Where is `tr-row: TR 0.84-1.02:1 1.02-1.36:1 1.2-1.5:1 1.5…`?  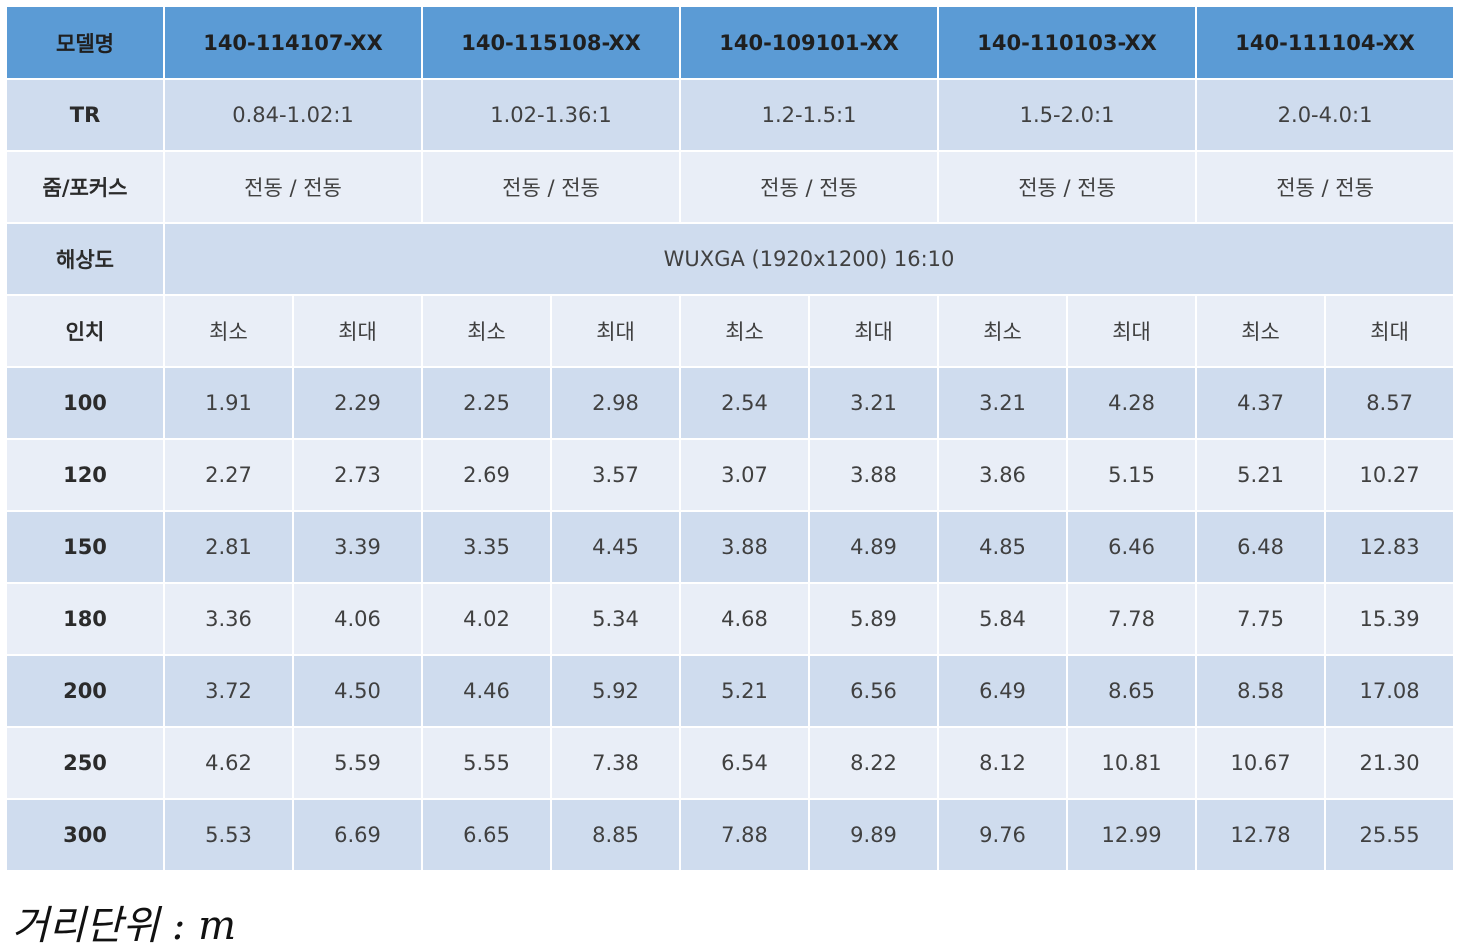
tr-row: TR 0.84-1.02:1 1.02-1.36:1 1.2-1.5:1 1.5… is located at coordinates (730, 115).